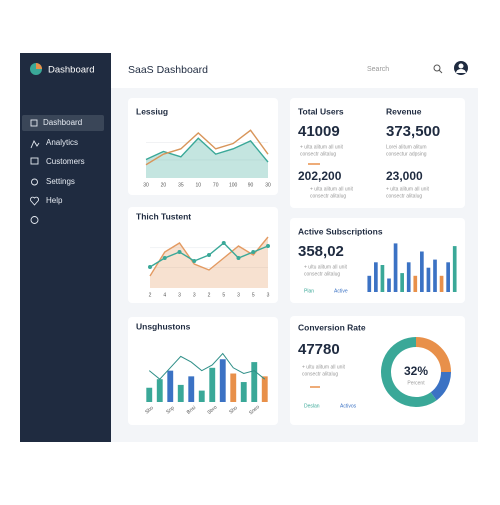 The height and width of the screenshot is (505, 500). What do you see at coordinates (251, 185) in the screenshot?
I see `x-tick-label: 90` at bounding box center [251, 185].